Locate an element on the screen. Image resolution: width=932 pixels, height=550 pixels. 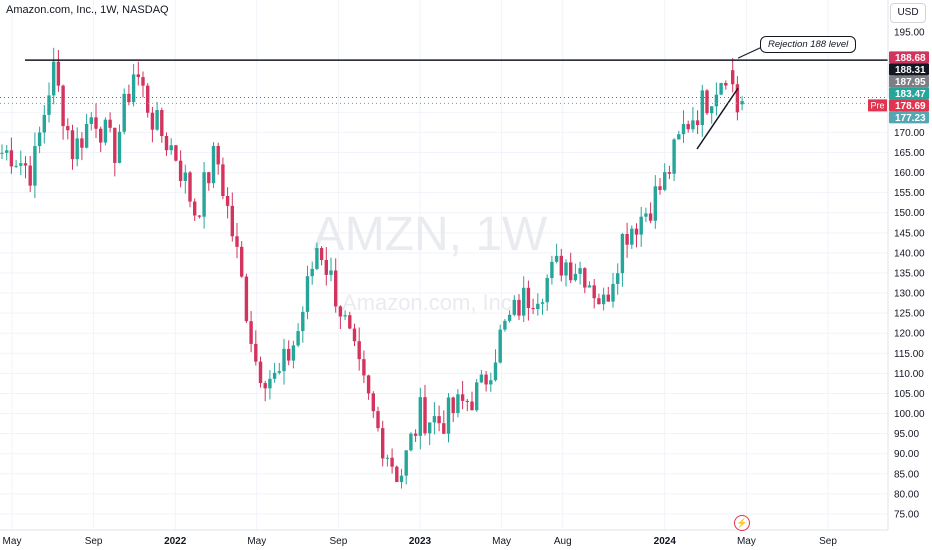
time-axis: May Sep 2022 May Sep 2023 May Aug 2024 May Sep is located at coordinates (420, 541).